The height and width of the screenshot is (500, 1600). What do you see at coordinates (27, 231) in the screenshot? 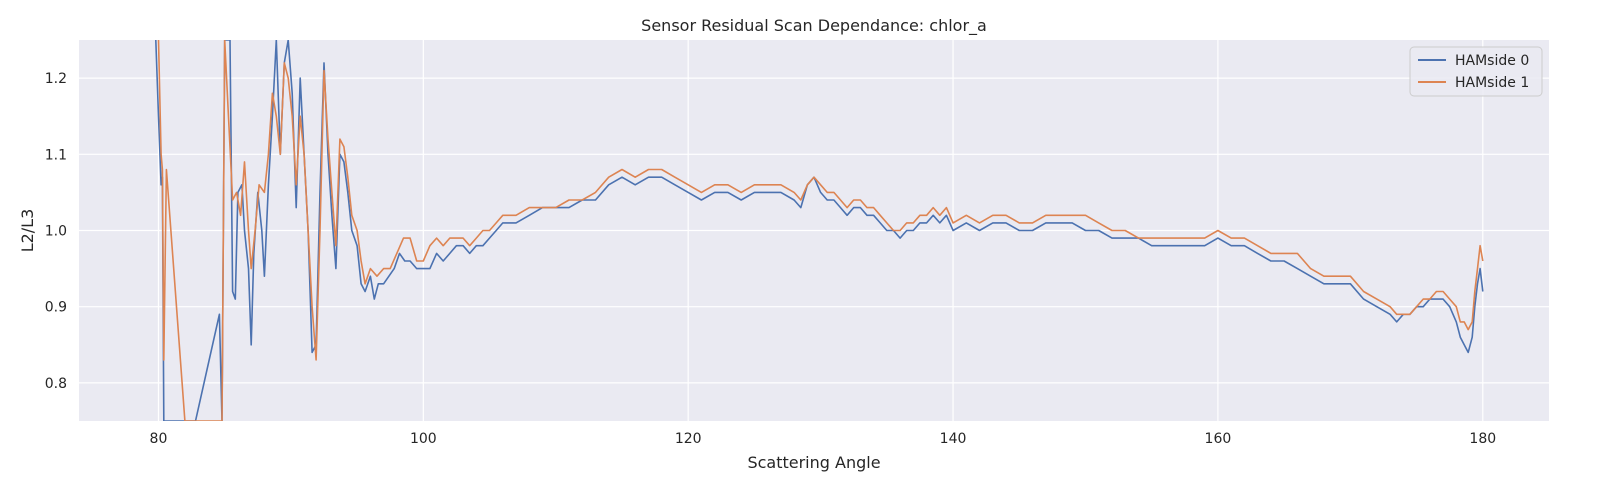
I see `y-axis-label: L2/L3` at bounding box center [27, 231].